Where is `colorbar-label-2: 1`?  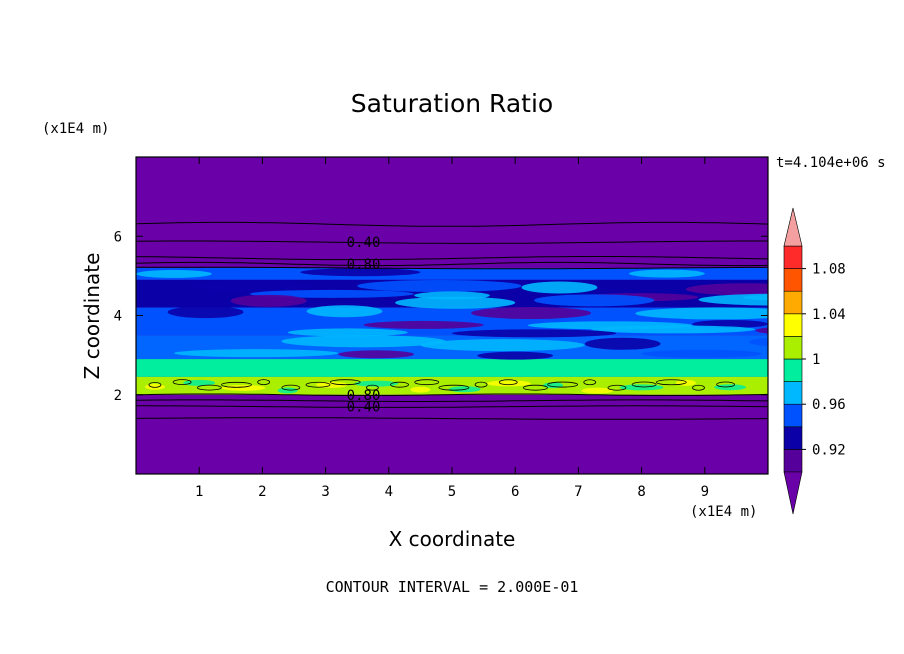
colorbar-label-2: 1 is located at coordinates (816, 360).